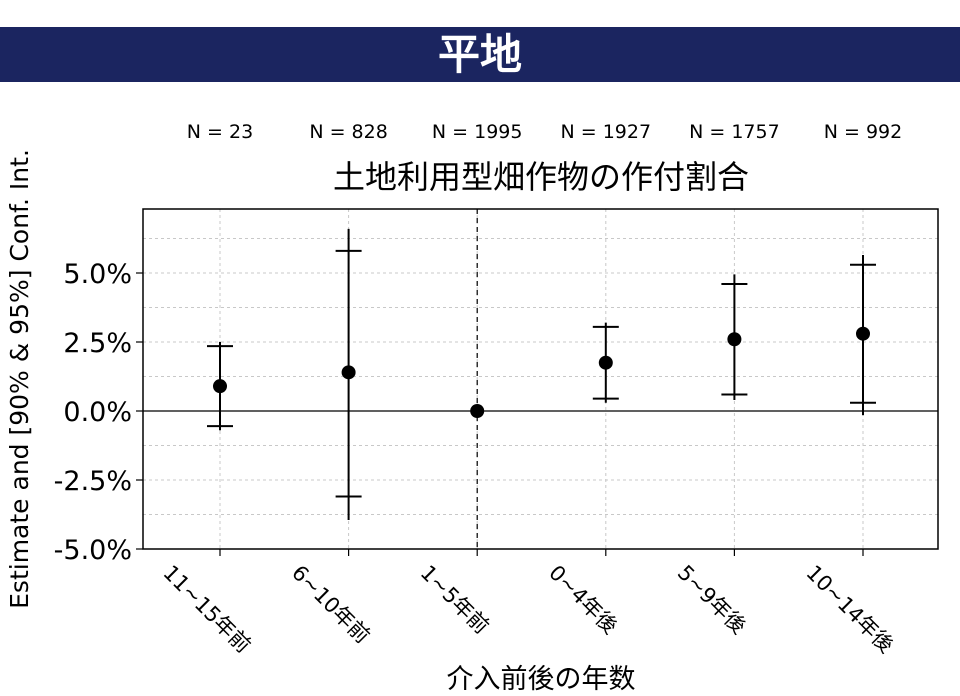 The height and width of the screenshot is (696, 960). I want to click on x-tick-label: 11~15年前, so click(206, 609).